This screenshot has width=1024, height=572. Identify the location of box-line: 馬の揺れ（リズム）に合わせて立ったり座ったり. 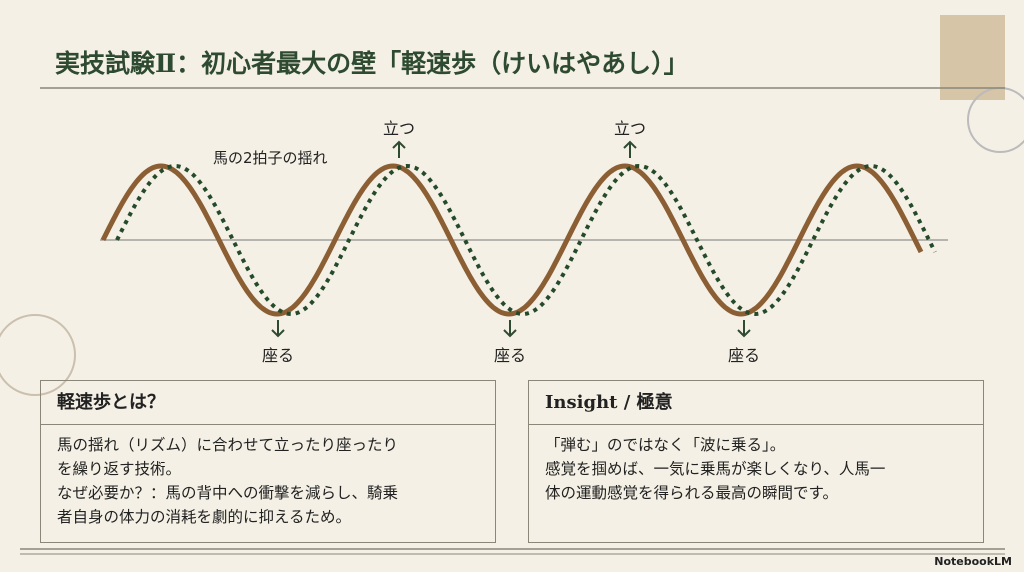
(228, 445).